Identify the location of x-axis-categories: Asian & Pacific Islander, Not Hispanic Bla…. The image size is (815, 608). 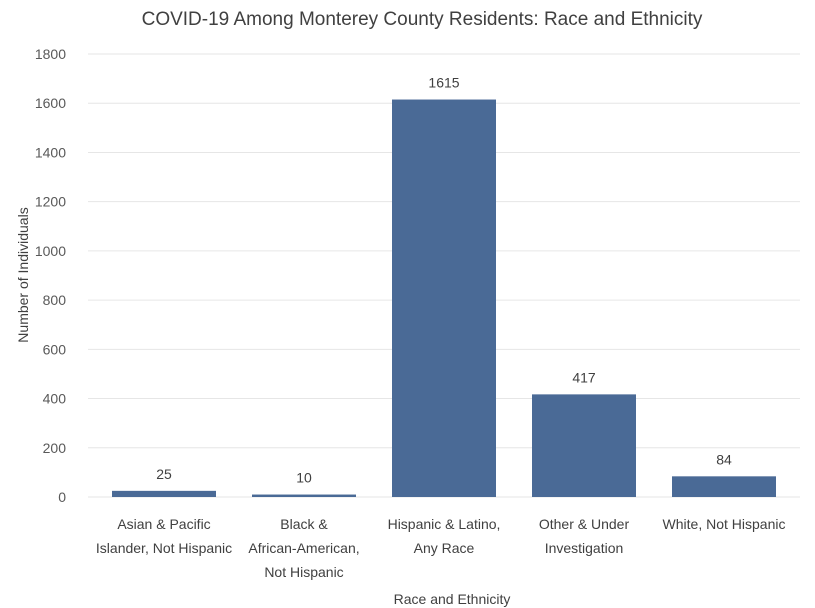
(441, 548).